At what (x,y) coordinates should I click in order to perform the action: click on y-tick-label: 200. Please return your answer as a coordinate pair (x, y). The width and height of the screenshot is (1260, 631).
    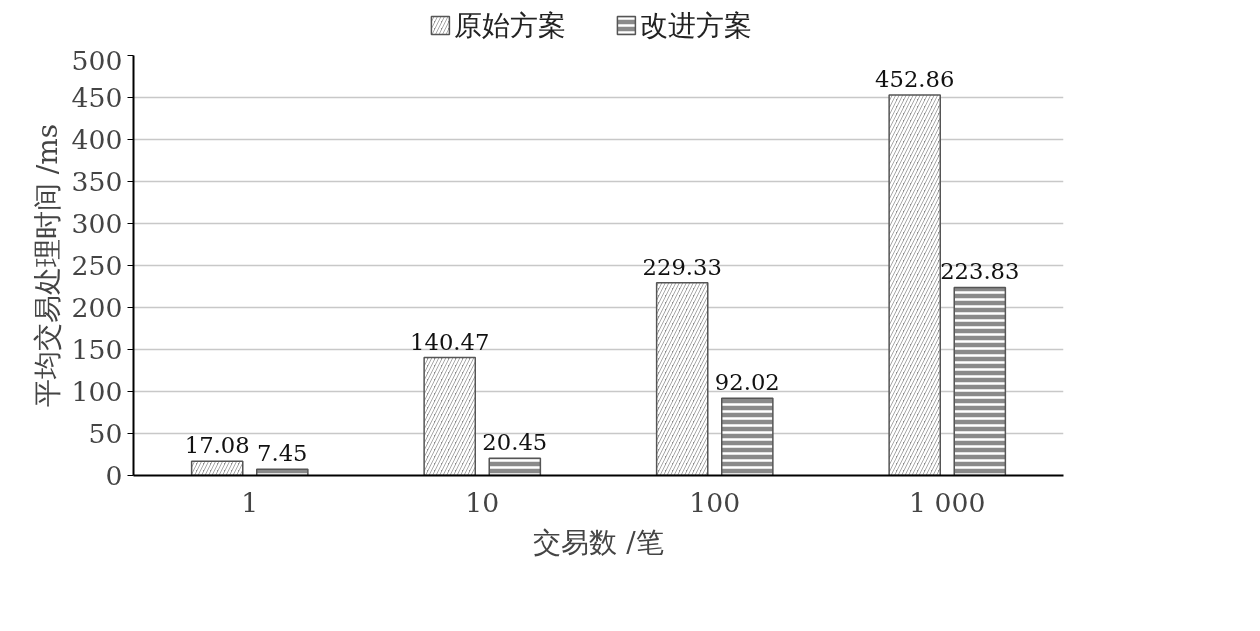
    Looking at the image, I should click on (97, 307).